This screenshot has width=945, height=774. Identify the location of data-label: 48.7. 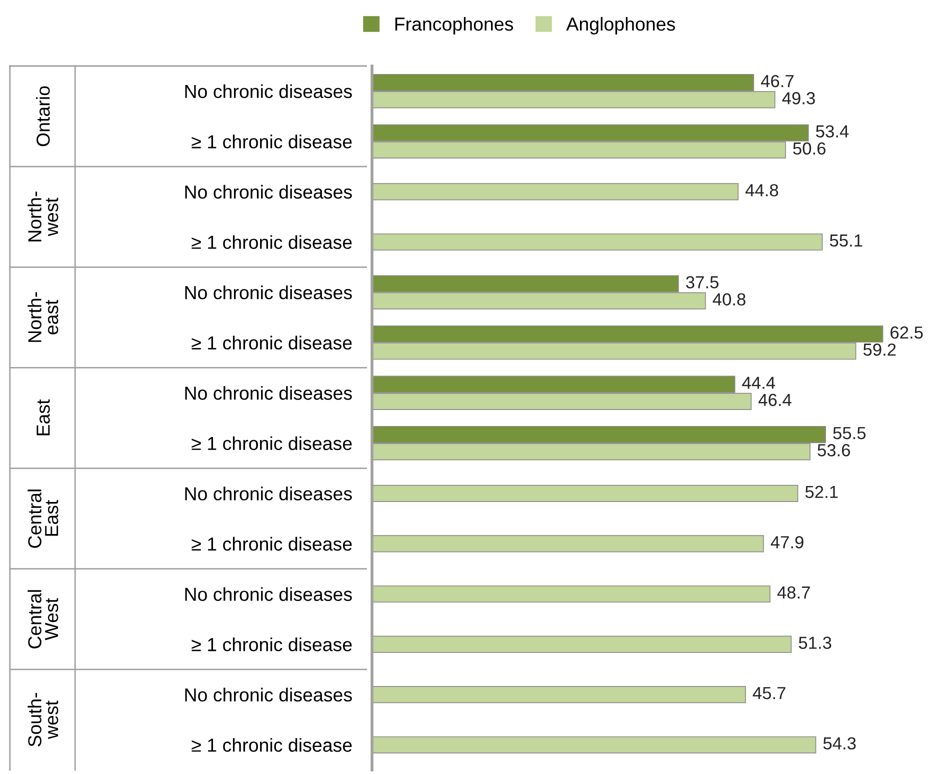
(793, 592).